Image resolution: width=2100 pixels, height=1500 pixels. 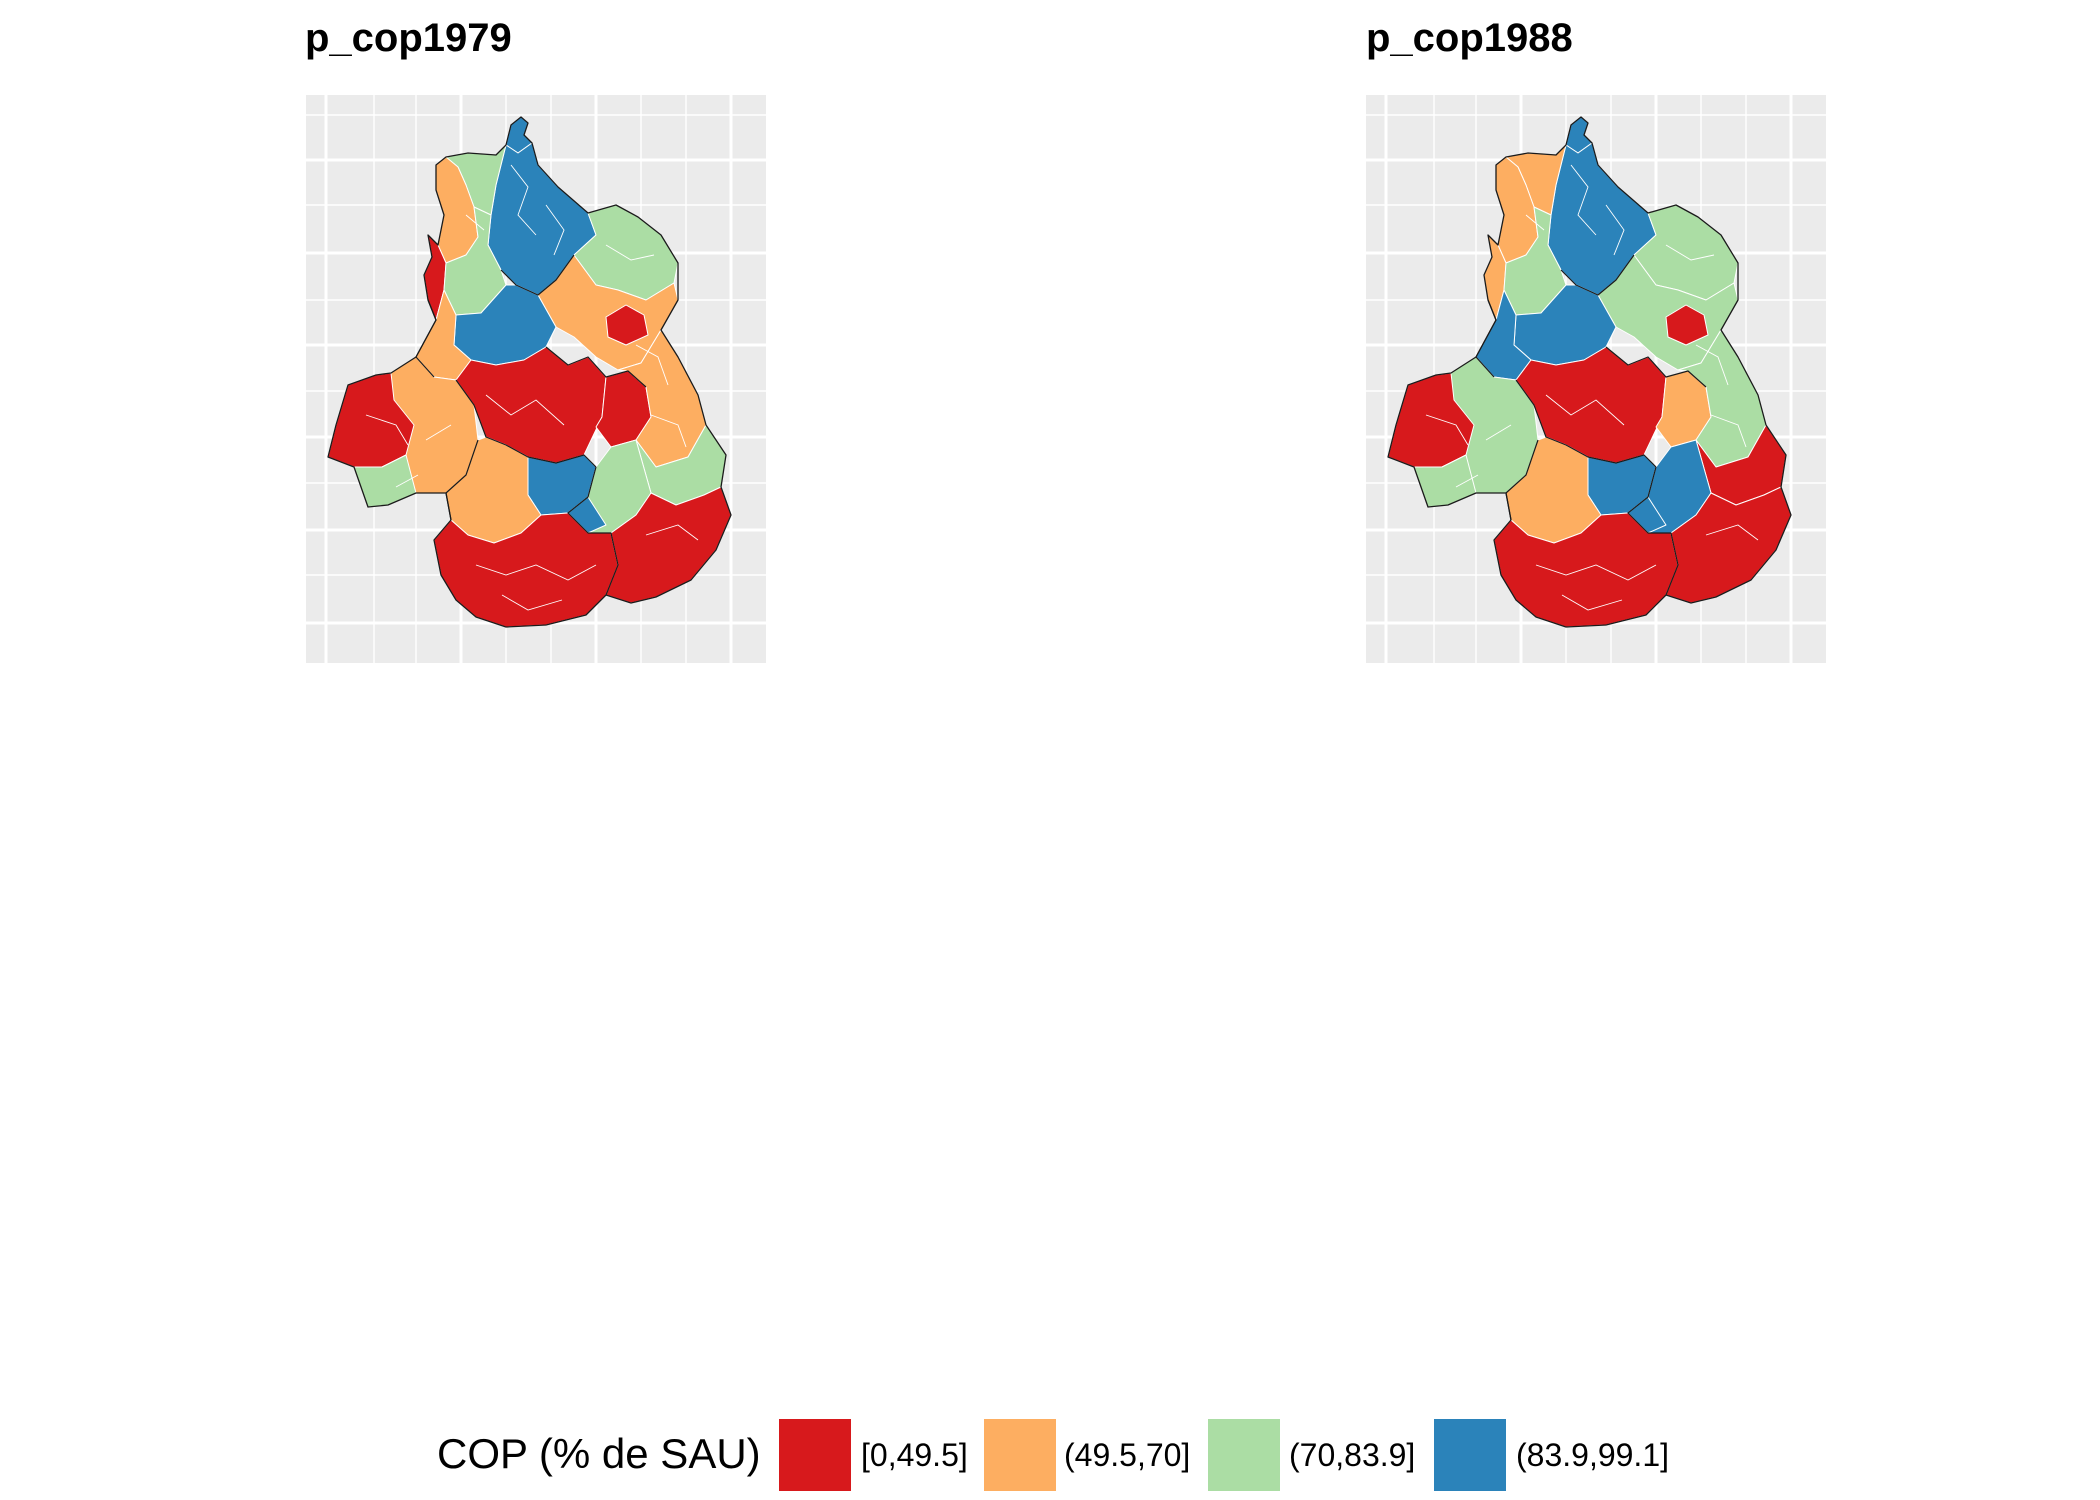 I want to click on legend-key-blue, so click(x=1470, y=1455).